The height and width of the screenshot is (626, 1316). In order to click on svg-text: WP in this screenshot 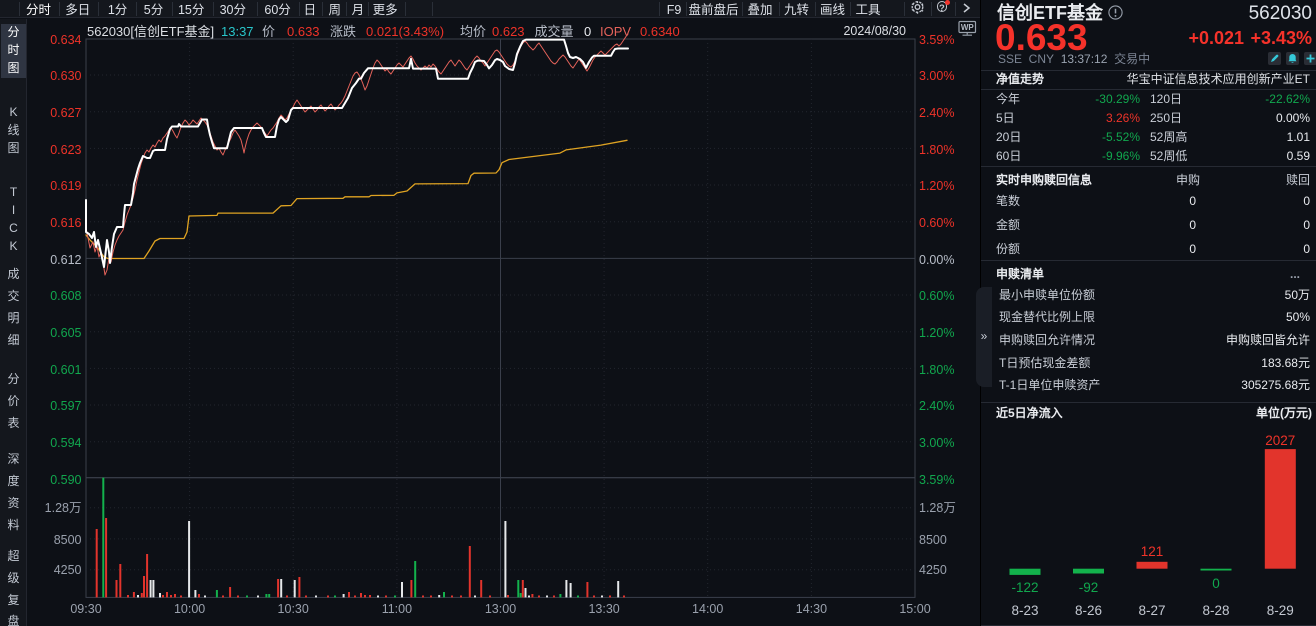, I will do `click(968, 27)`.